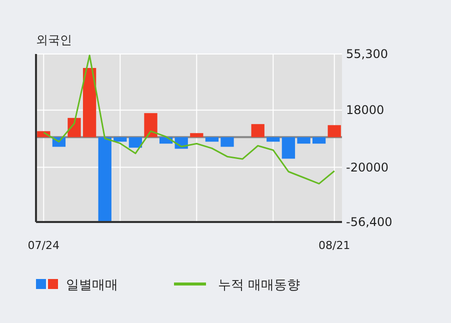 The height and width of the screenshot is (323, 451). What do you see at coordinates (367, 167) in the screenshot?
I see `y-tick-label: -20000` at bounding box center [367, 167].